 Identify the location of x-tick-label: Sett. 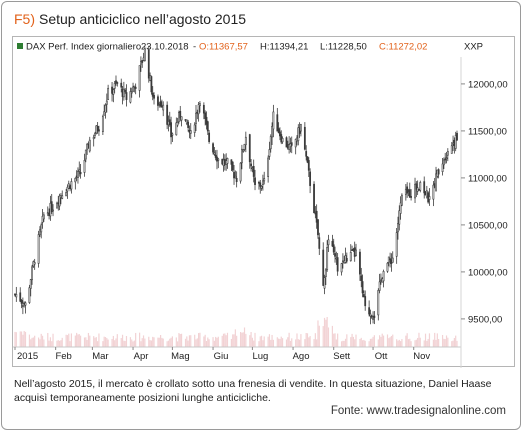
(341, 356).